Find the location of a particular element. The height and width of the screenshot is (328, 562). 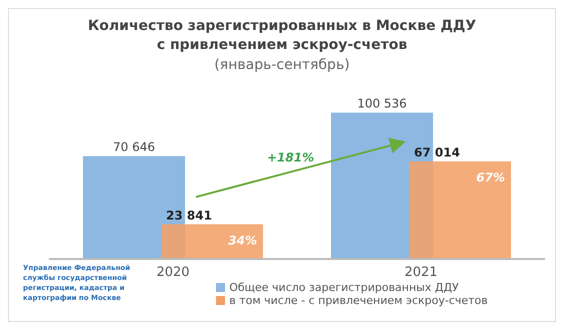

legend-label: в том числе - с привлечением эскроу-счетов is located at coordinates (358, 300).